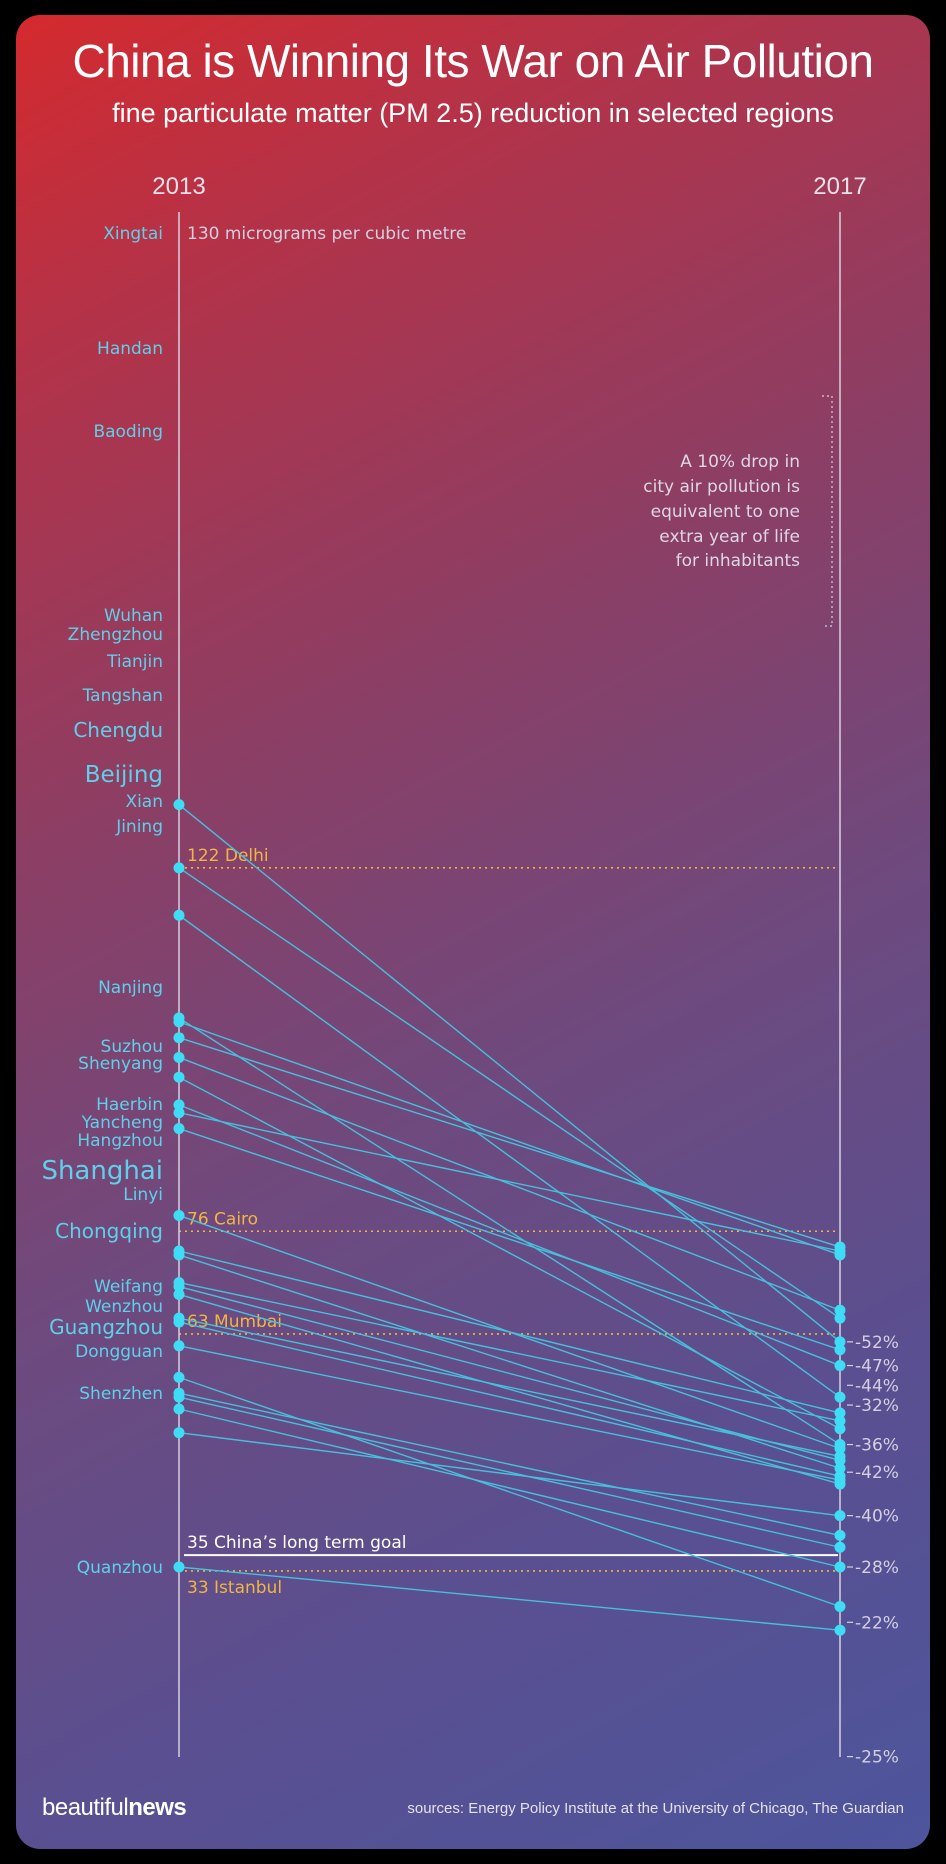 This screenshot has height=1864, width=946. What do you see at coordinates (840, 1350) in the screenshot?
I see `dot-2017-jining` at bounding box center [840, 1350].